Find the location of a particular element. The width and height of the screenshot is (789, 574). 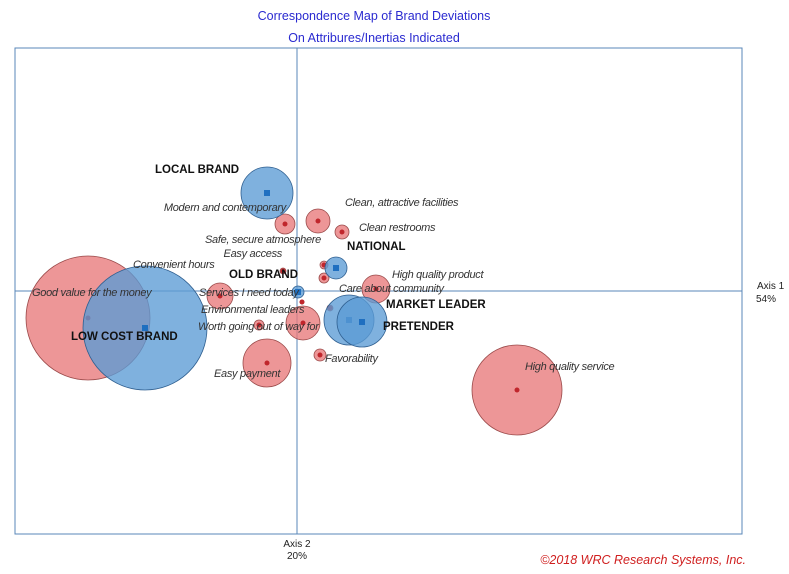

brand-label-old-brand: OLD BRAND is located at coordinates (263, 275).